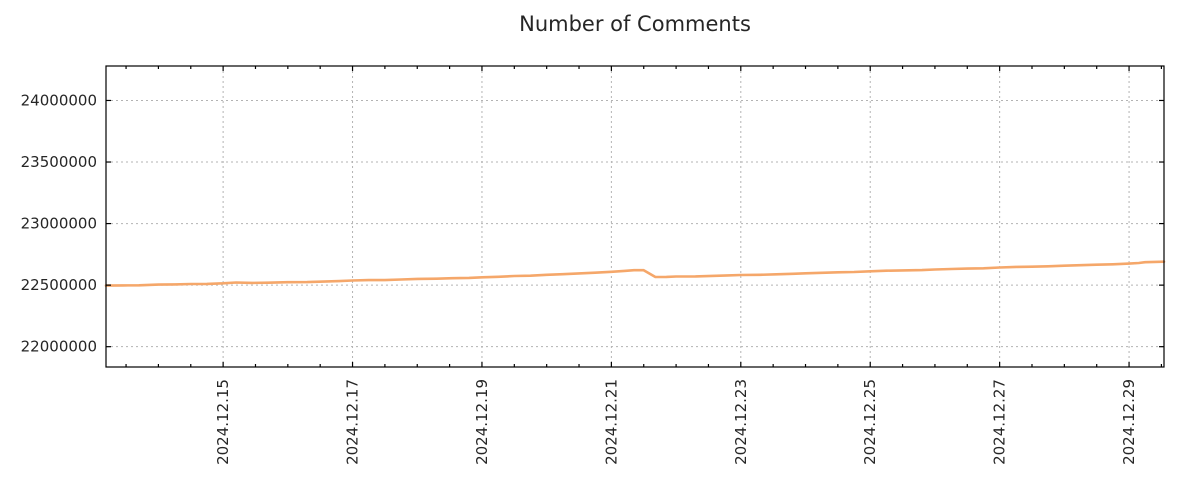 This screenshot has width=1200, height=500. I want to click on chart-title: Number of Comments, so click(635, 24).